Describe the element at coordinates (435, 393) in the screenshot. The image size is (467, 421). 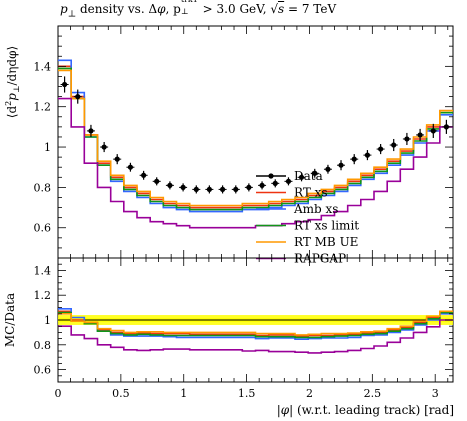
I see `x-tick-label: 3` at that location.